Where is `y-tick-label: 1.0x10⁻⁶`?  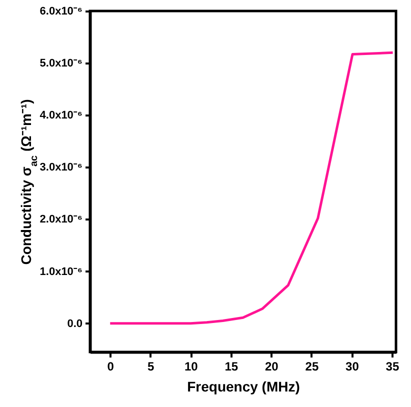
y-tick-label: 1.0x10⁻⁶ is located at coordinates (61, 272).